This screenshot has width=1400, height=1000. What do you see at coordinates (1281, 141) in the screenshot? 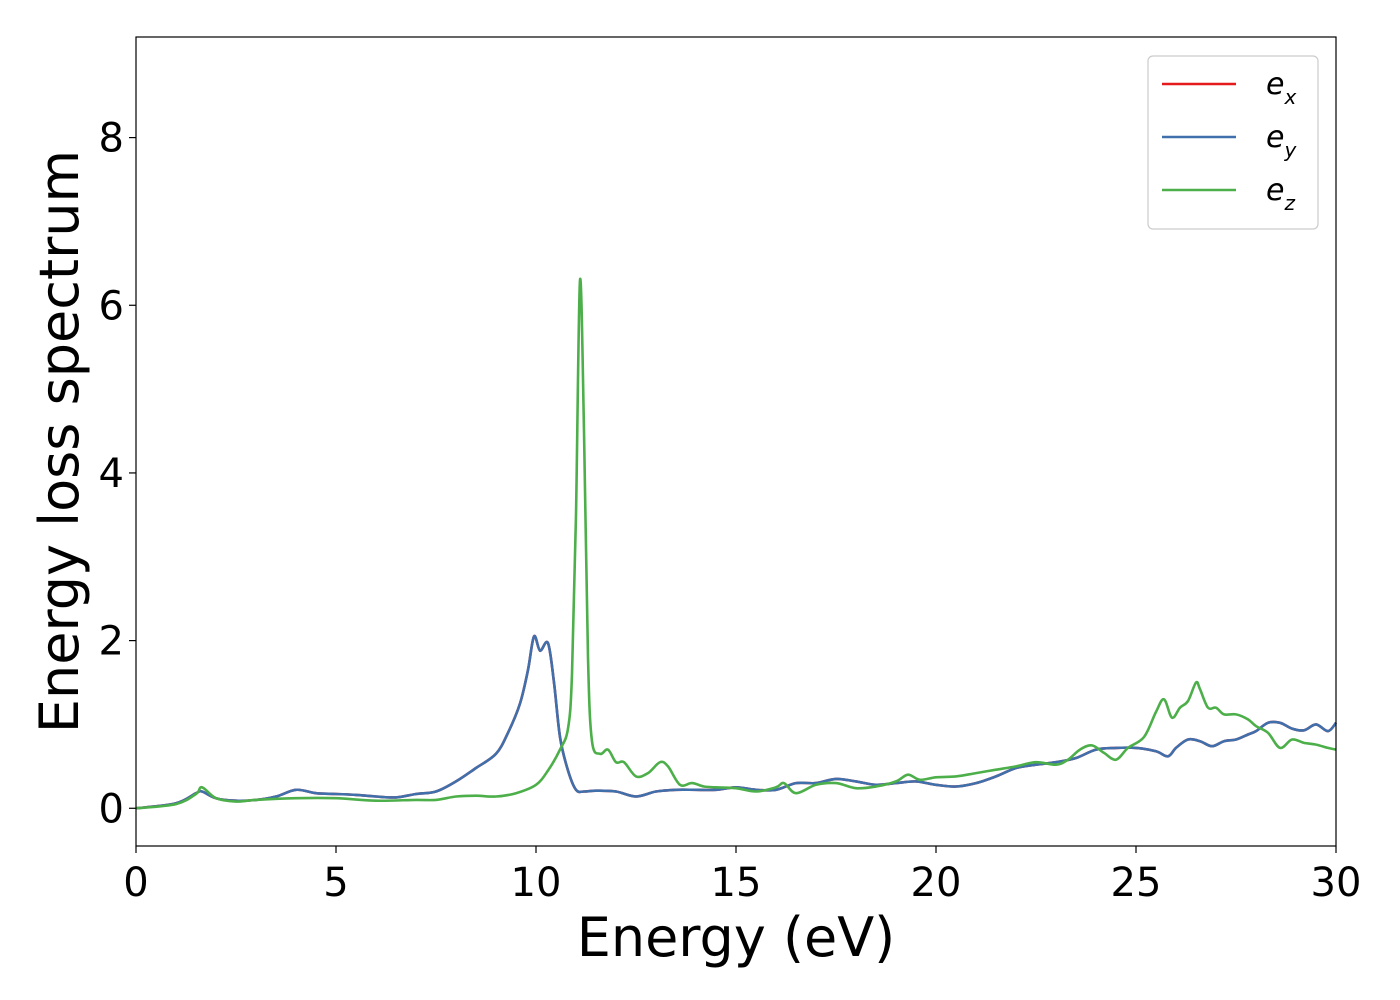
I see `legend-label: ey` at bounding box center [1281, 141].